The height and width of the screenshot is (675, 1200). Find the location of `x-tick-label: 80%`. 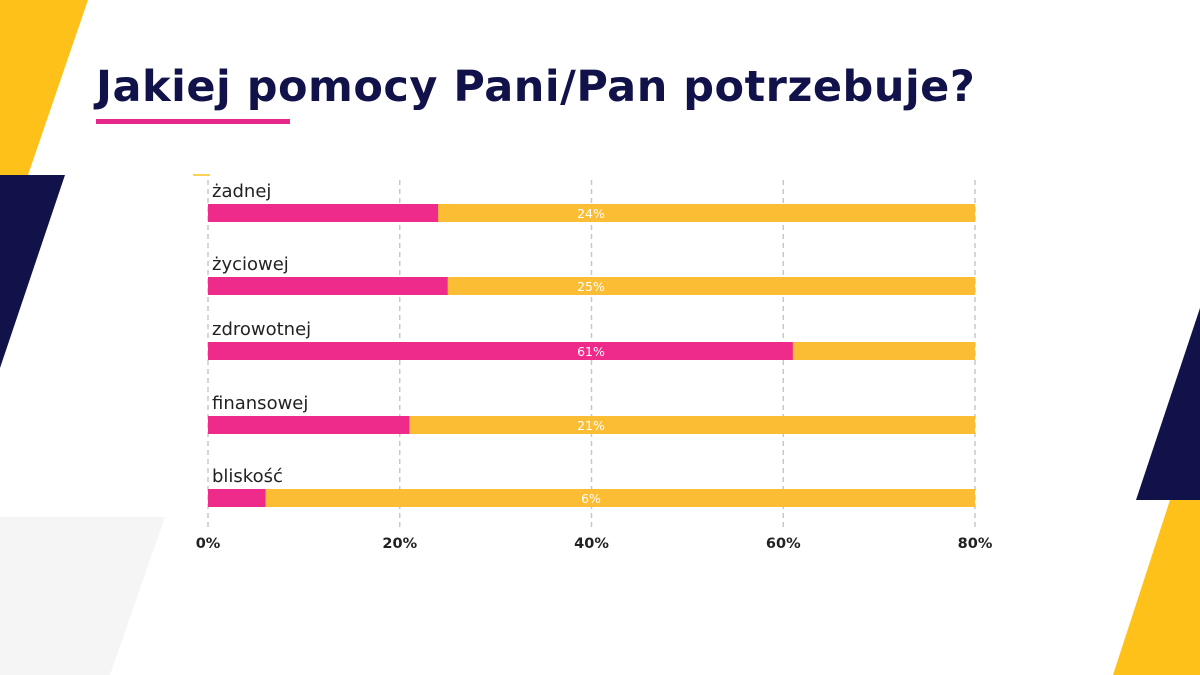

x-tick-label: 80% is located at coordinates (975, 544).